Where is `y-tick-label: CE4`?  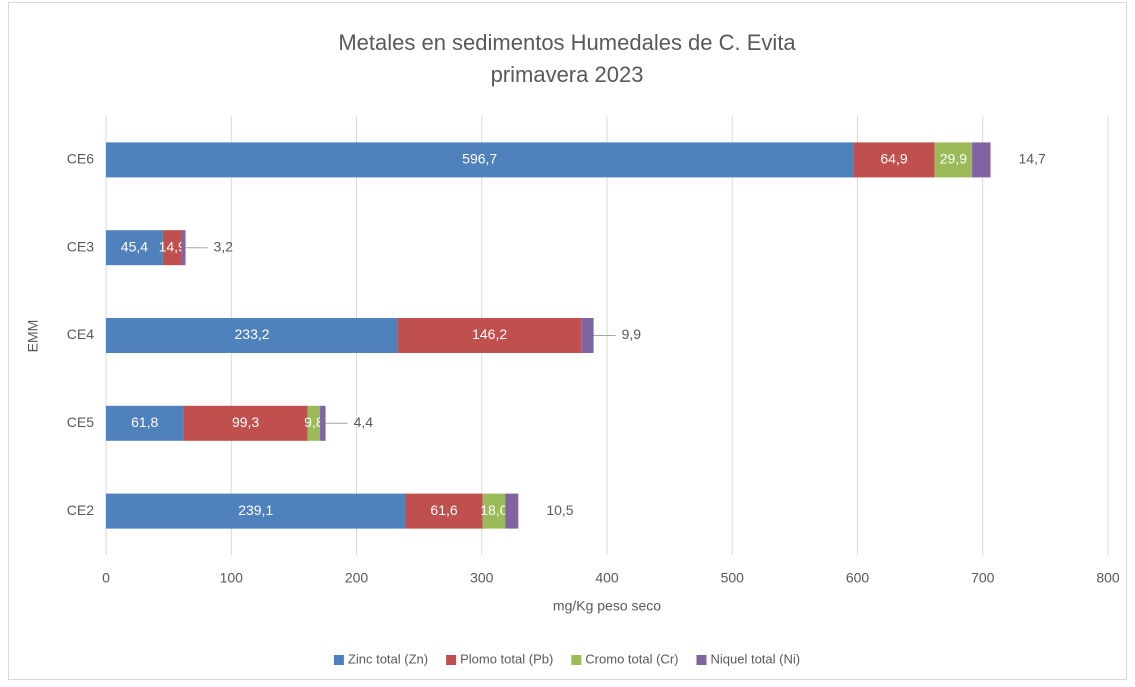 y-tick-label: CE4 is located at coordinates (80, 334).